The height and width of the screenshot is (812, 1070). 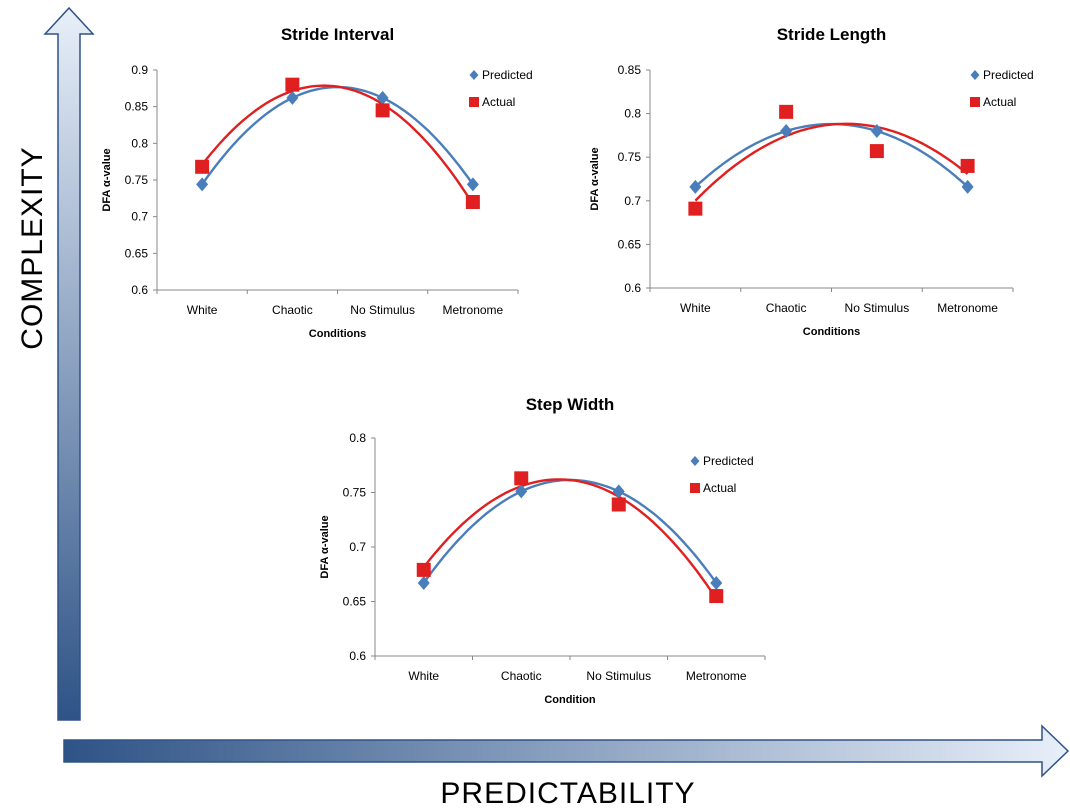 I want to click on complexity-arrow, so click(x=69, y=363).